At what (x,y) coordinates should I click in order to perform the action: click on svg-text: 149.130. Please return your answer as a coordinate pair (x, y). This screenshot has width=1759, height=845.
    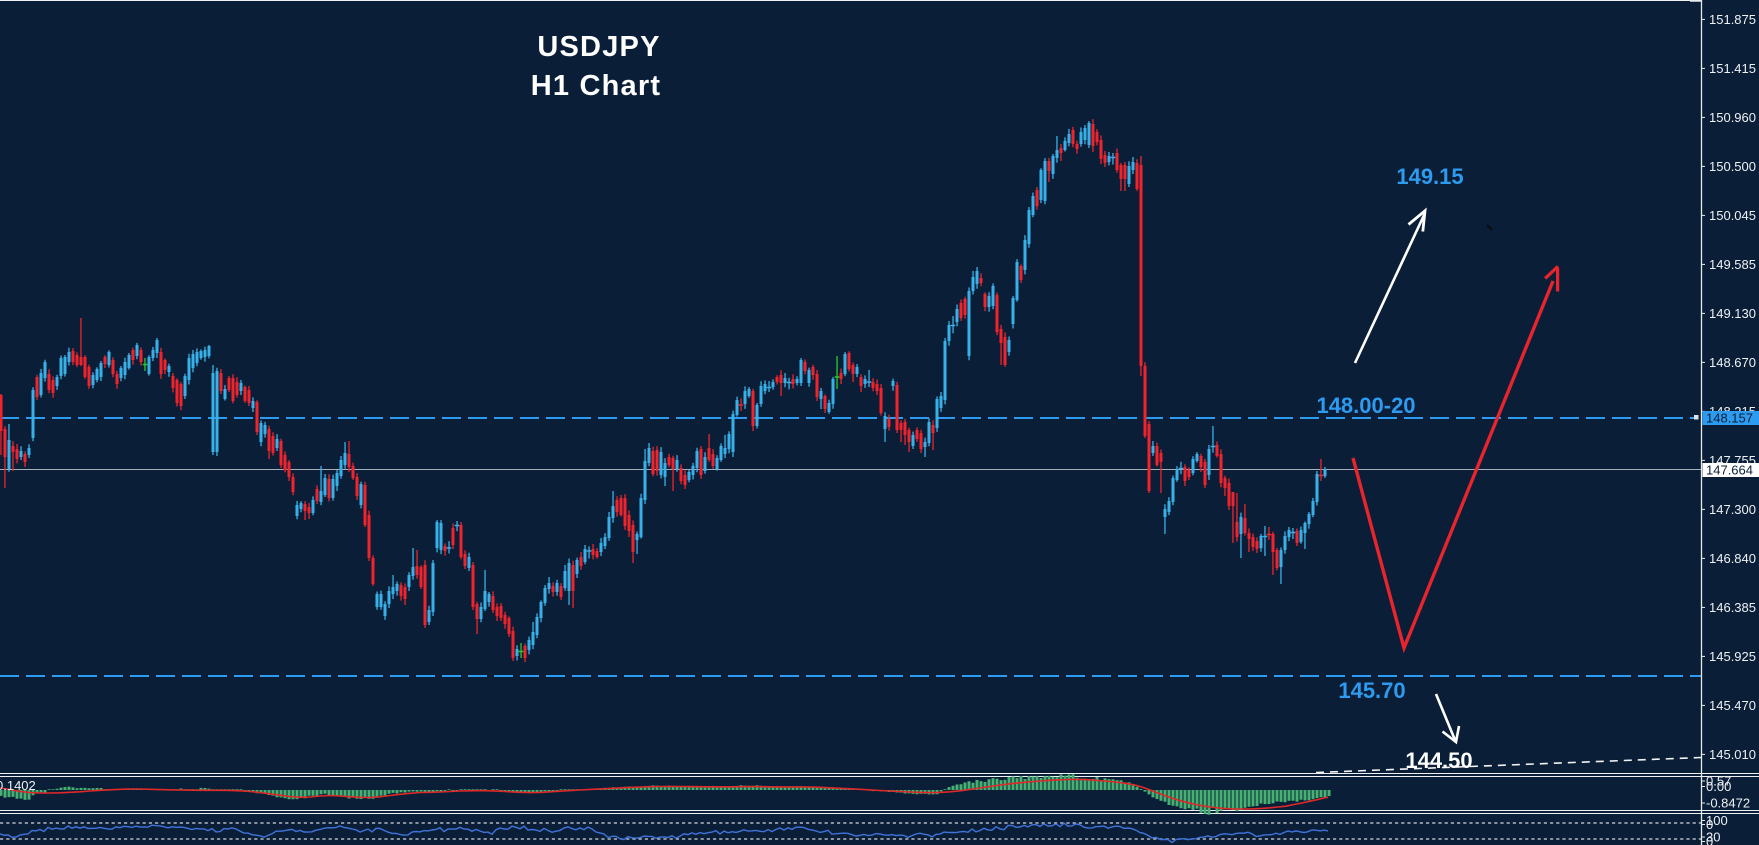
    Looking at the image, I should click on (1732, 313).